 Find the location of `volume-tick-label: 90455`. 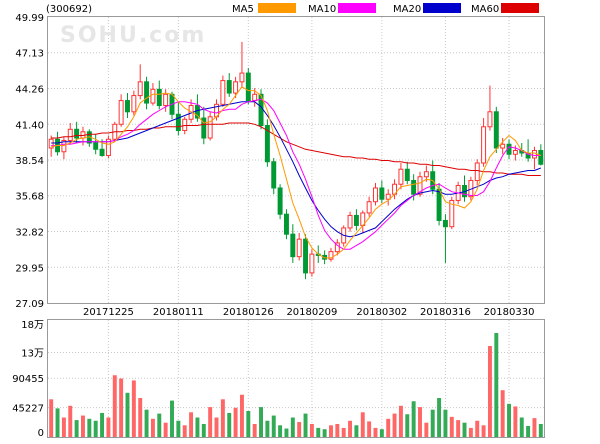

volume-tick-label: 90455 is located at coordinates (28, 379).